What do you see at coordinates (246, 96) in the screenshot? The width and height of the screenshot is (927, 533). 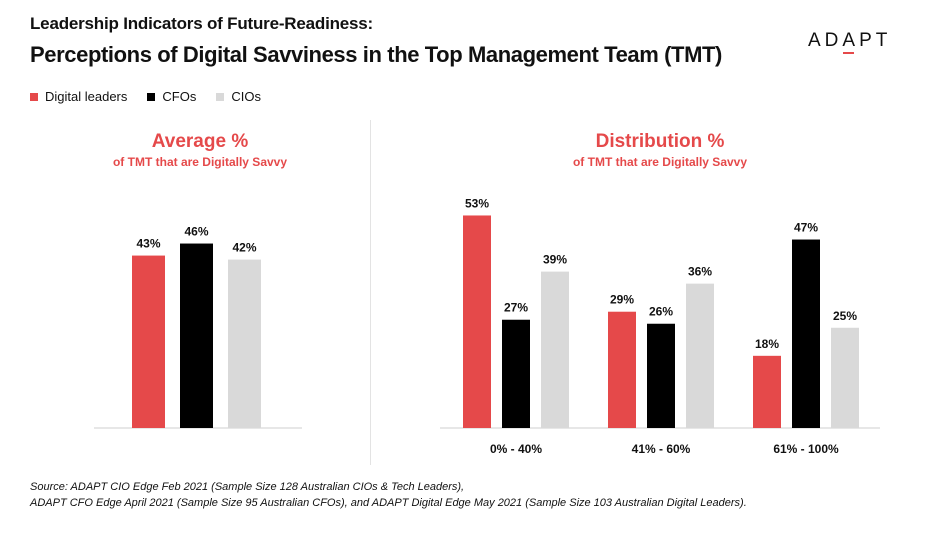 I see `legend-label-cios: CIOs` at bounding box center [246, 96].